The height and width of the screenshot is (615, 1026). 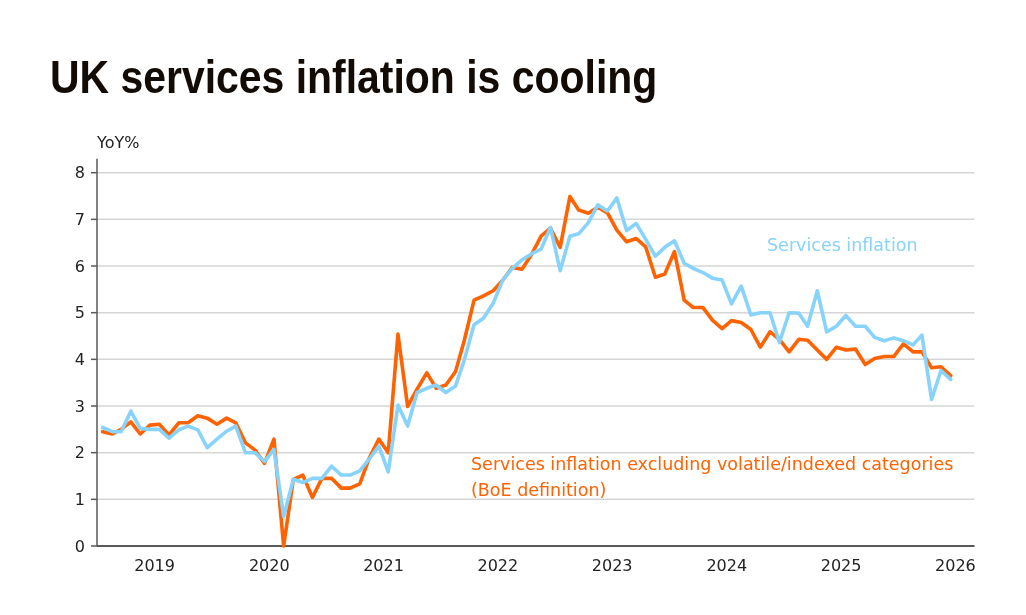 What do you see at coordinates (727, 565) in the screenshot?
I see `x-tick-label: 2024` at bounding box center [727, 565].